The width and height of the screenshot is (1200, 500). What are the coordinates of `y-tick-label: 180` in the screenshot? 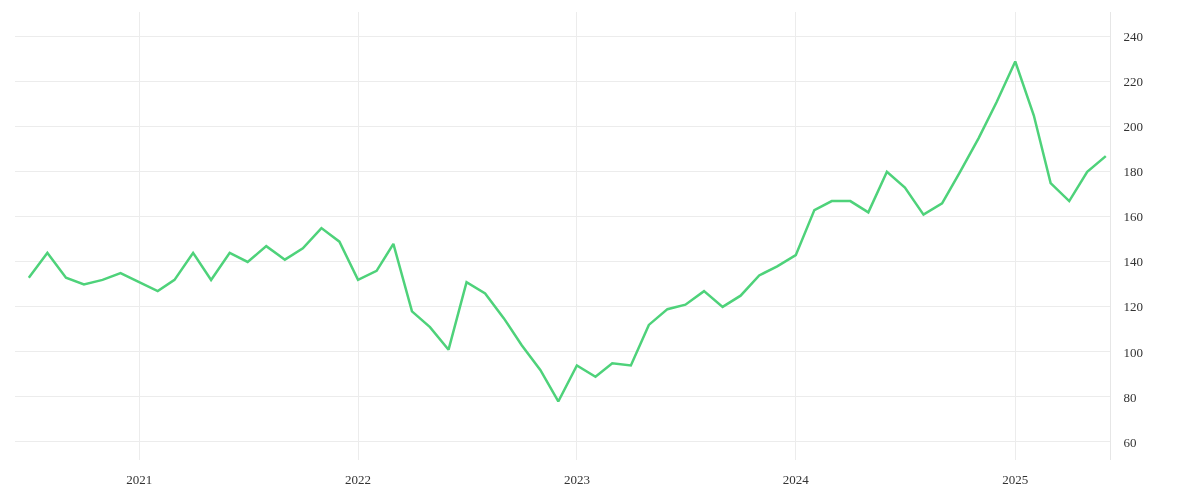 It's located at (1133, 172).